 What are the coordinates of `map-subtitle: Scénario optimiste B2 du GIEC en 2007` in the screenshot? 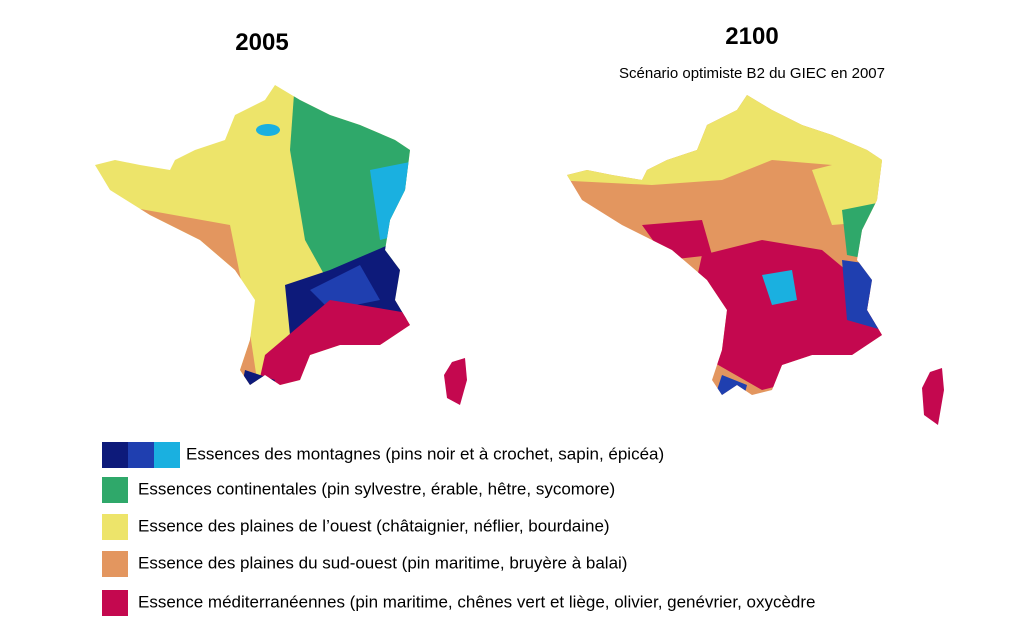 It's located at (752, 73).